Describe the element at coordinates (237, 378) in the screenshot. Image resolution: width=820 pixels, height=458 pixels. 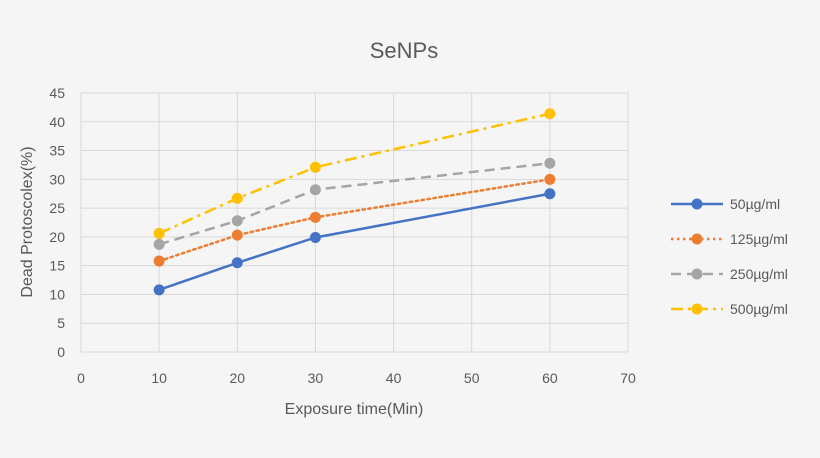
I see `x-tick-label: 20` at that location.